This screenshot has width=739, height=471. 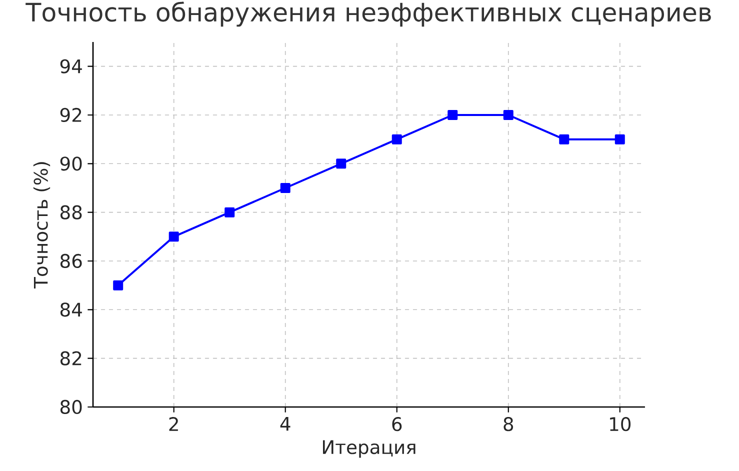 I want to click on y-tick-label: 82, so click(x=71, y=358).